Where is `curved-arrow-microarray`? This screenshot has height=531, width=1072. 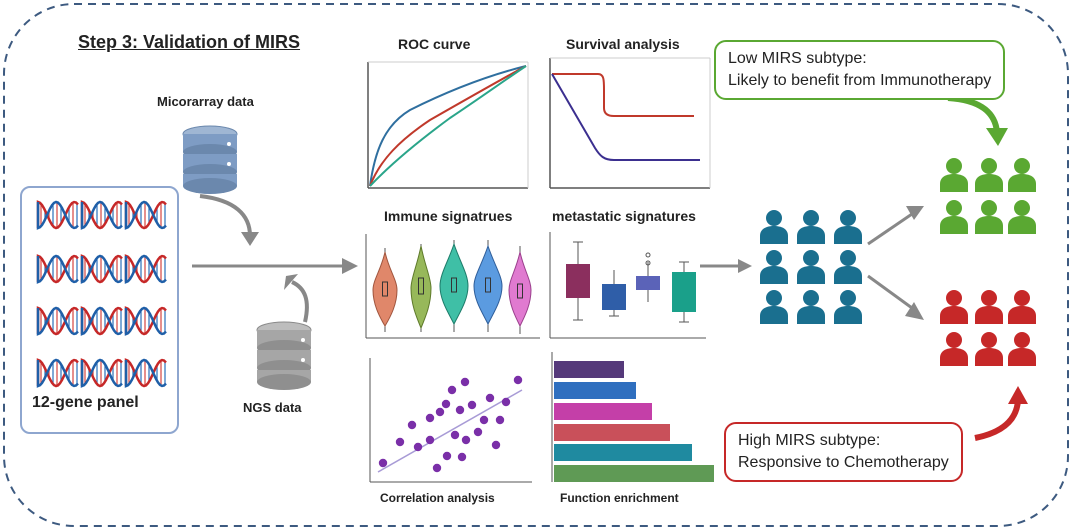 curved-arrow-microarray is located at coordinates (229, 220).